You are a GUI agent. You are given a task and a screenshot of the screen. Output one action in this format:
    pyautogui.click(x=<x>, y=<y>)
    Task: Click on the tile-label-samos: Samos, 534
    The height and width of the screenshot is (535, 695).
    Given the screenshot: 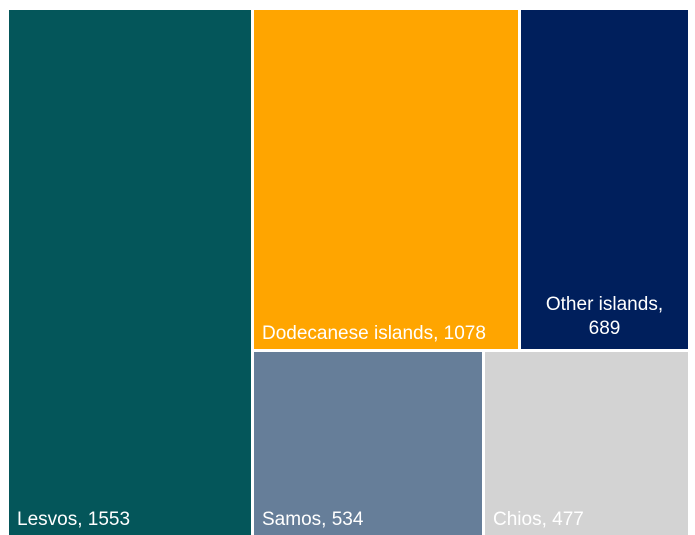 What is the action you would take?
    pyautogui.click(x=313, y=519)
    